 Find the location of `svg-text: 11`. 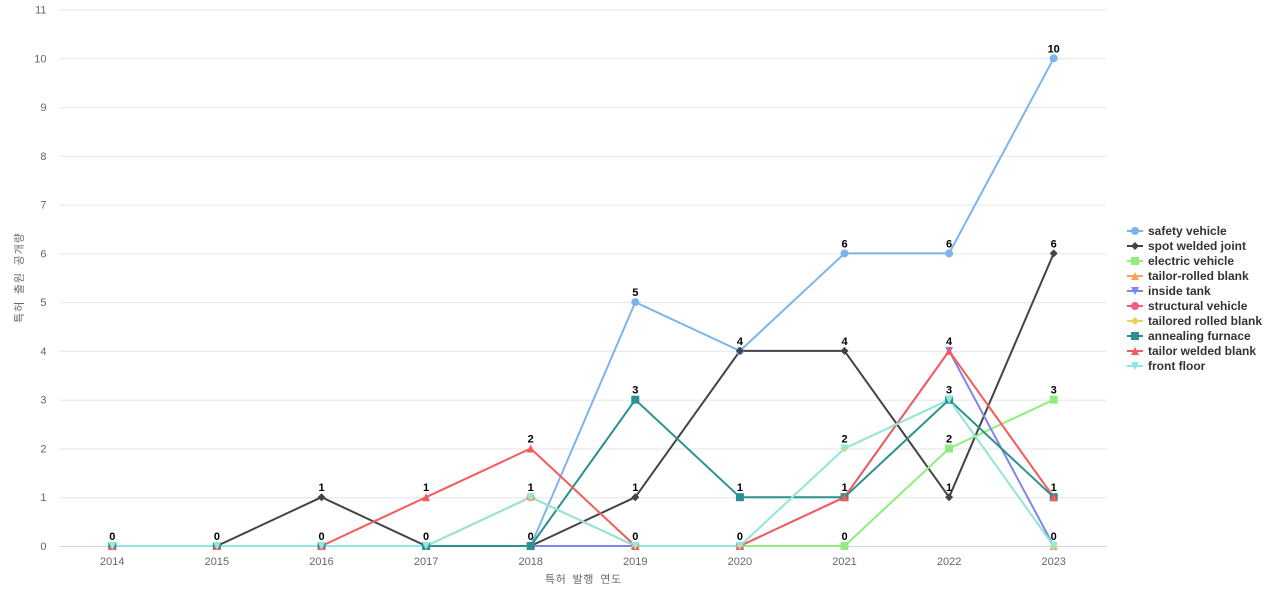

svg-text: 11 is located at coordinates (40, 11).